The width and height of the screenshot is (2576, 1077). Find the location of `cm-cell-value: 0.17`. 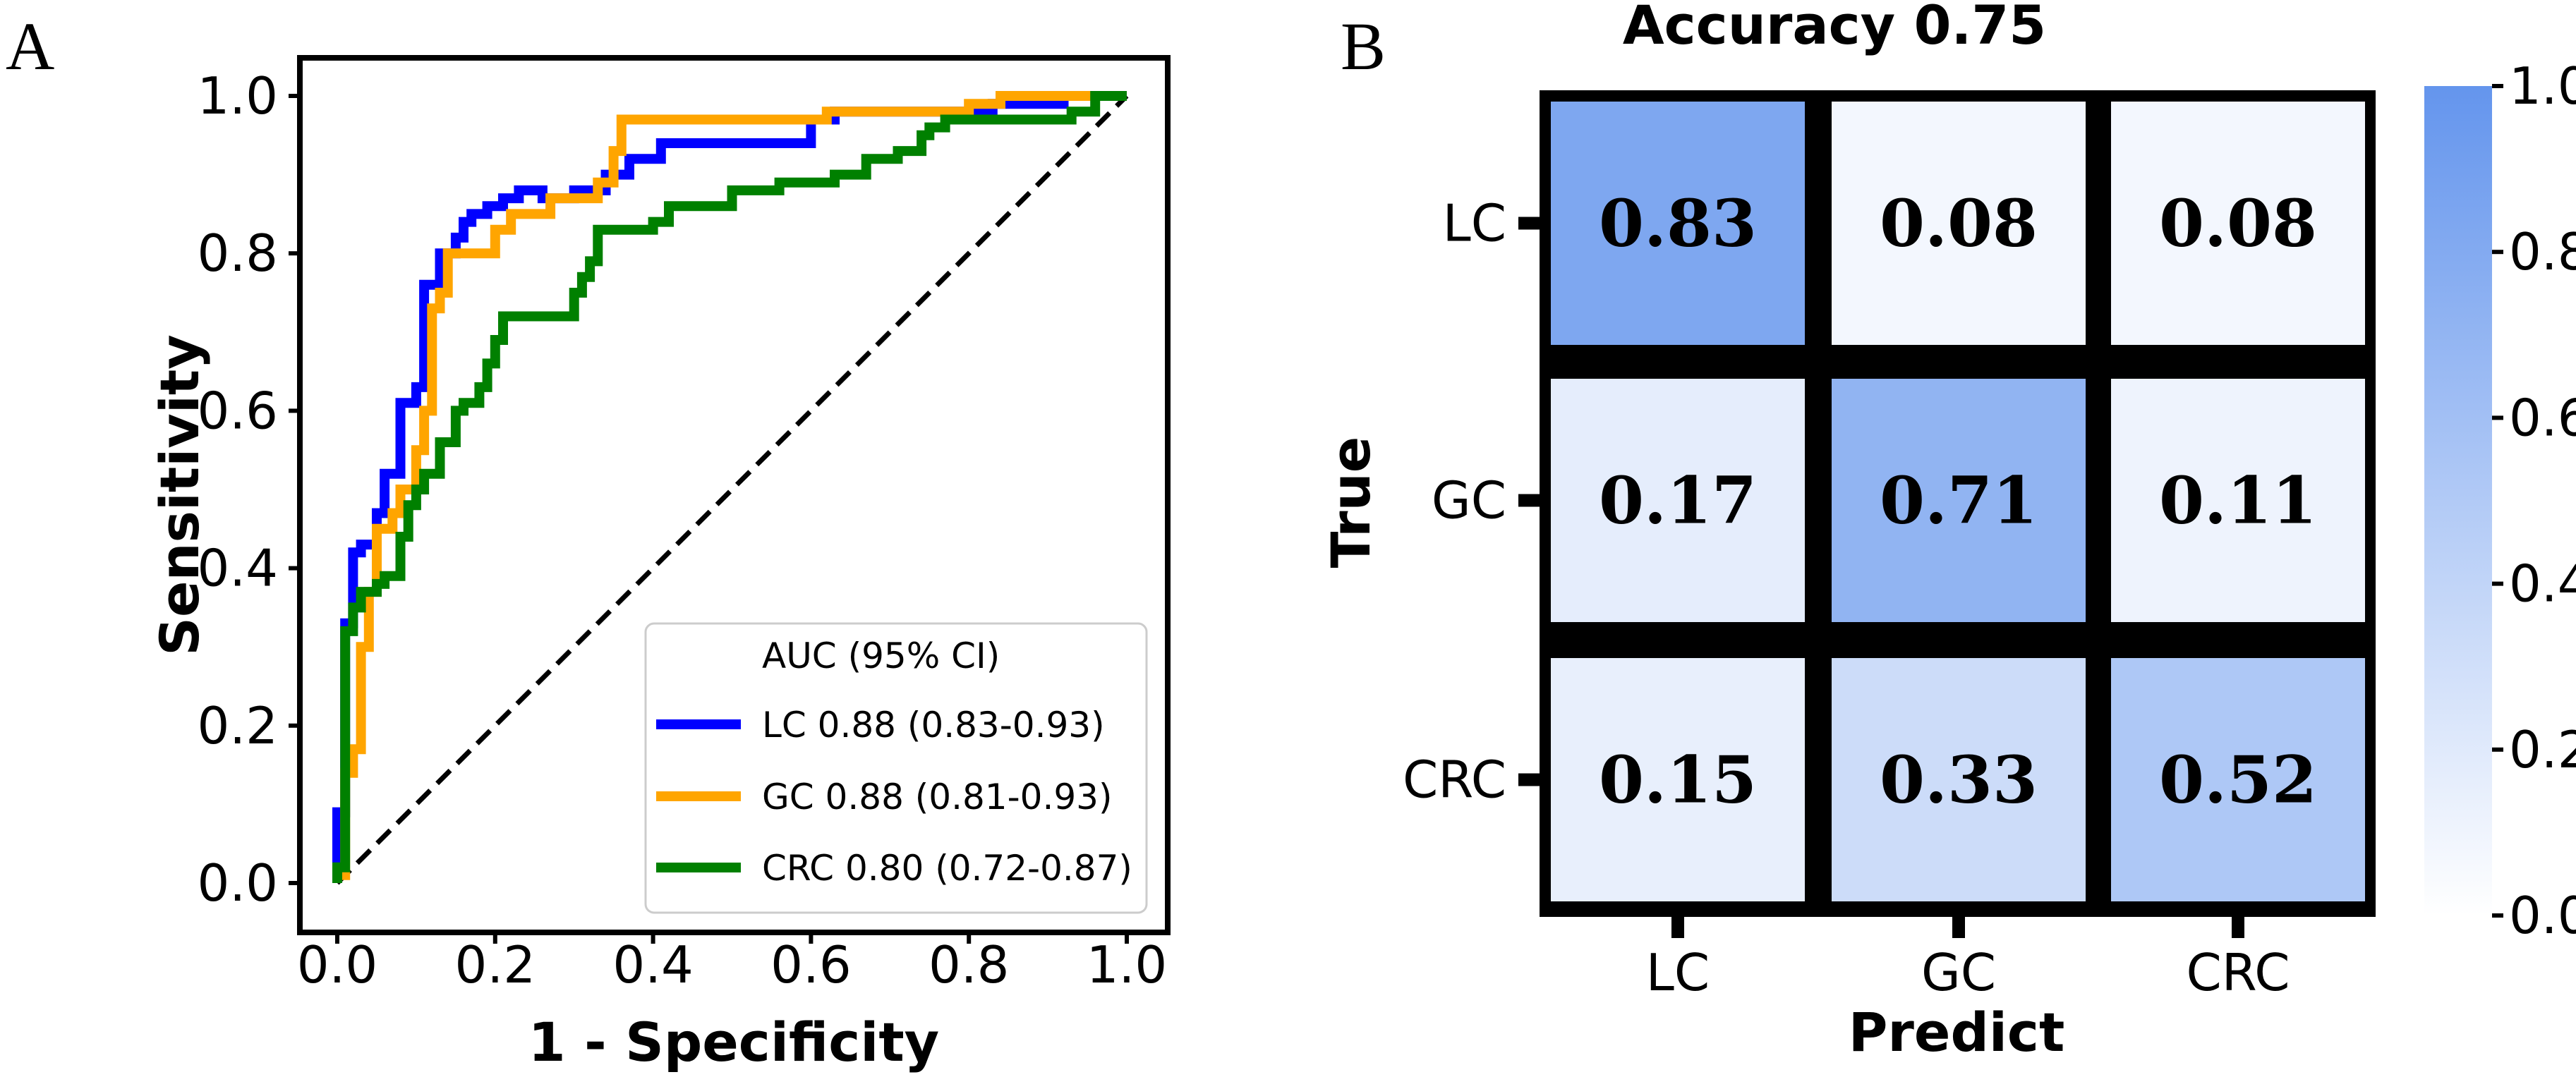

cm-cell-value: 0.17 is located at coordinates (1678, 501).